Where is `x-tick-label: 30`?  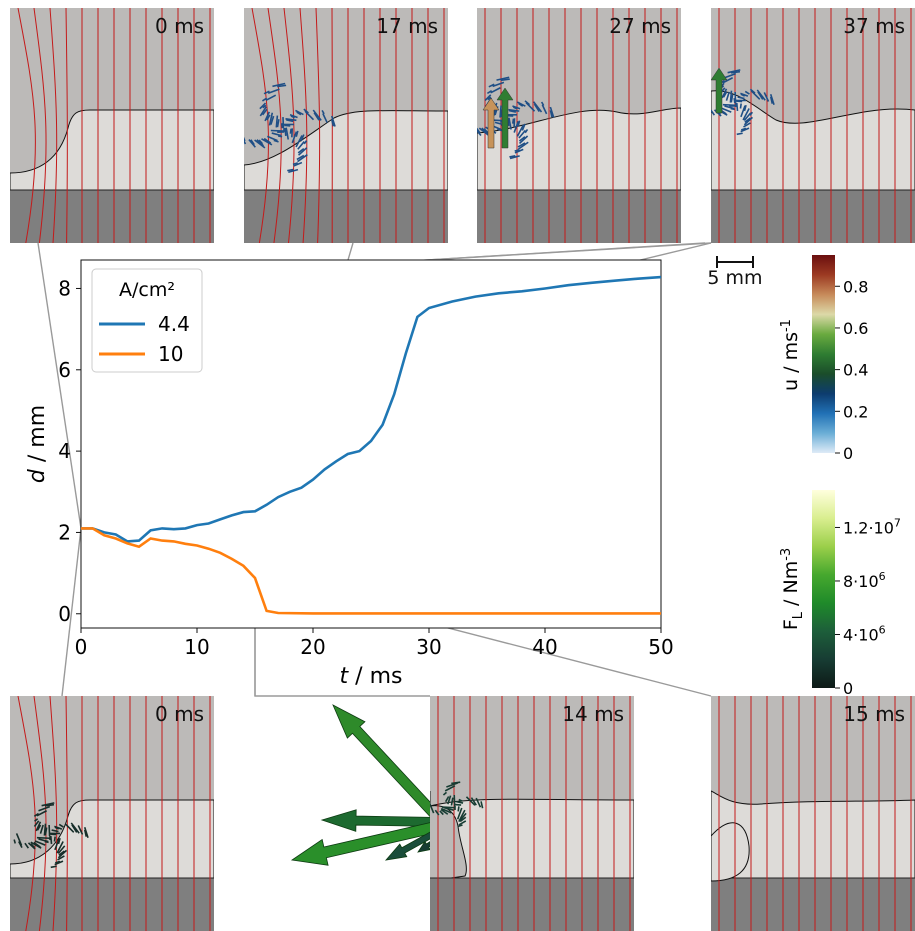 x-tick-label: 30 is located at coordinates (428, 647).